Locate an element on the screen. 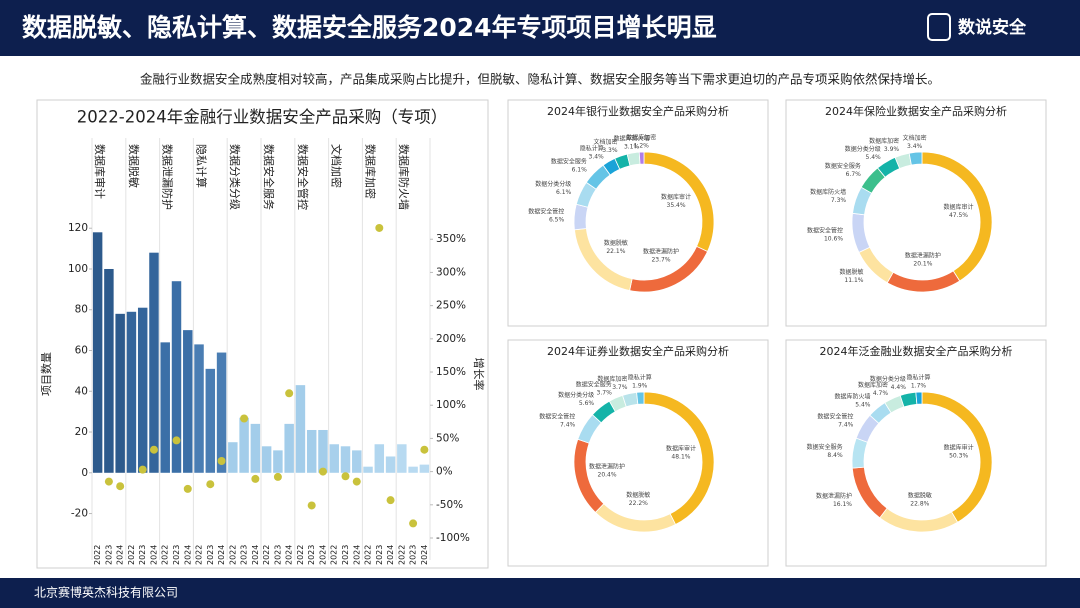 The height and width of the screenshot is (608, 1080). segment-value: 8.4% is located at coordinates (835, 455).